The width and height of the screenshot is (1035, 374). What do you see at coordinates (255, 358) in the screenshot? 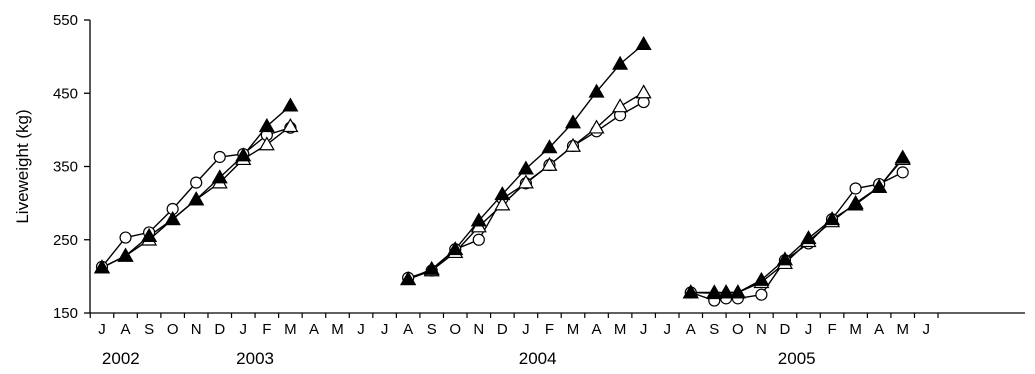
I see `year-label: 2003` at bounding box center [255, 358].